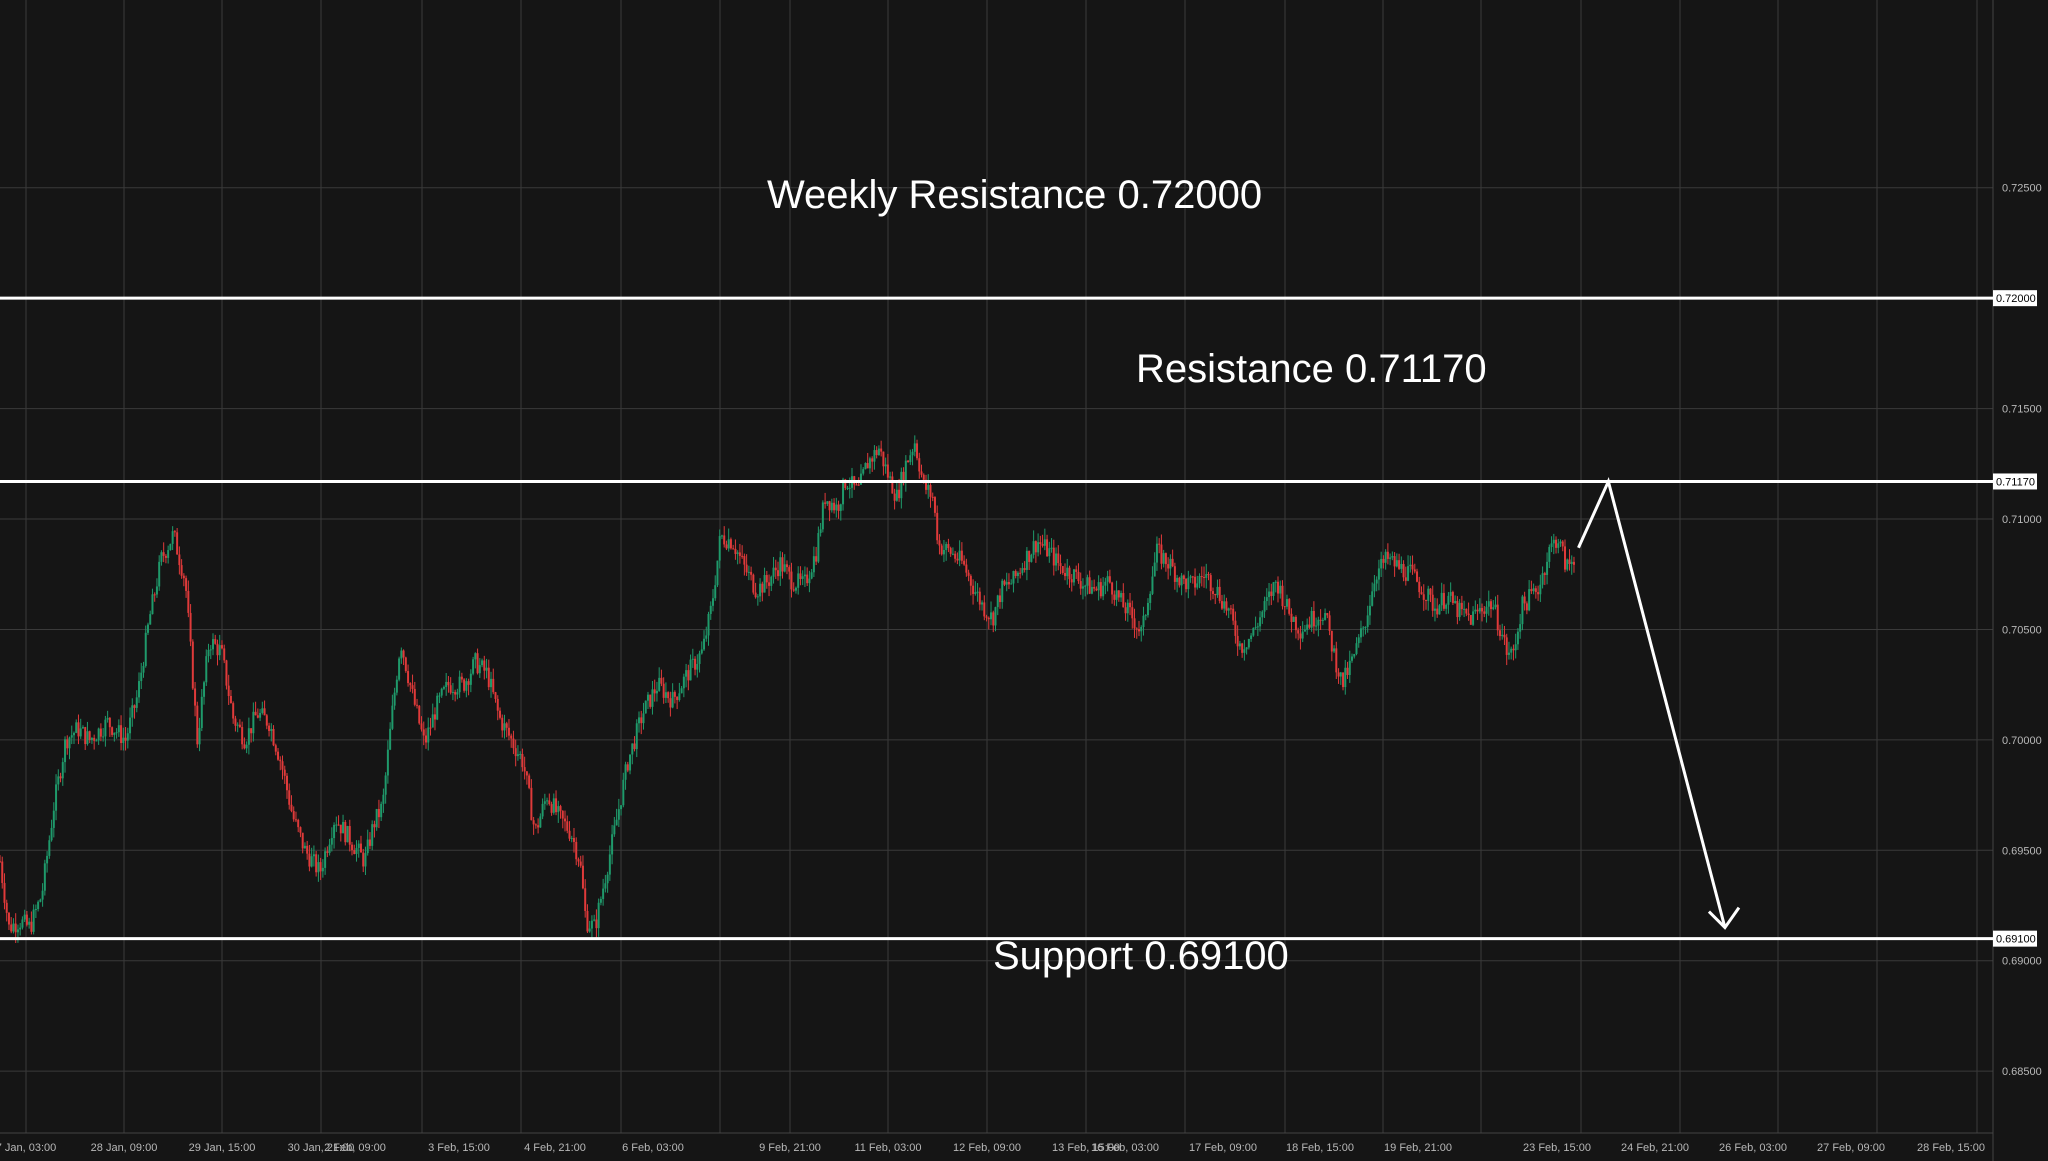 The width and height of the screenshot is (2048, 1161). I want to click on x-tick-label: 28 Jan, 09:00, so click(124, 1148).